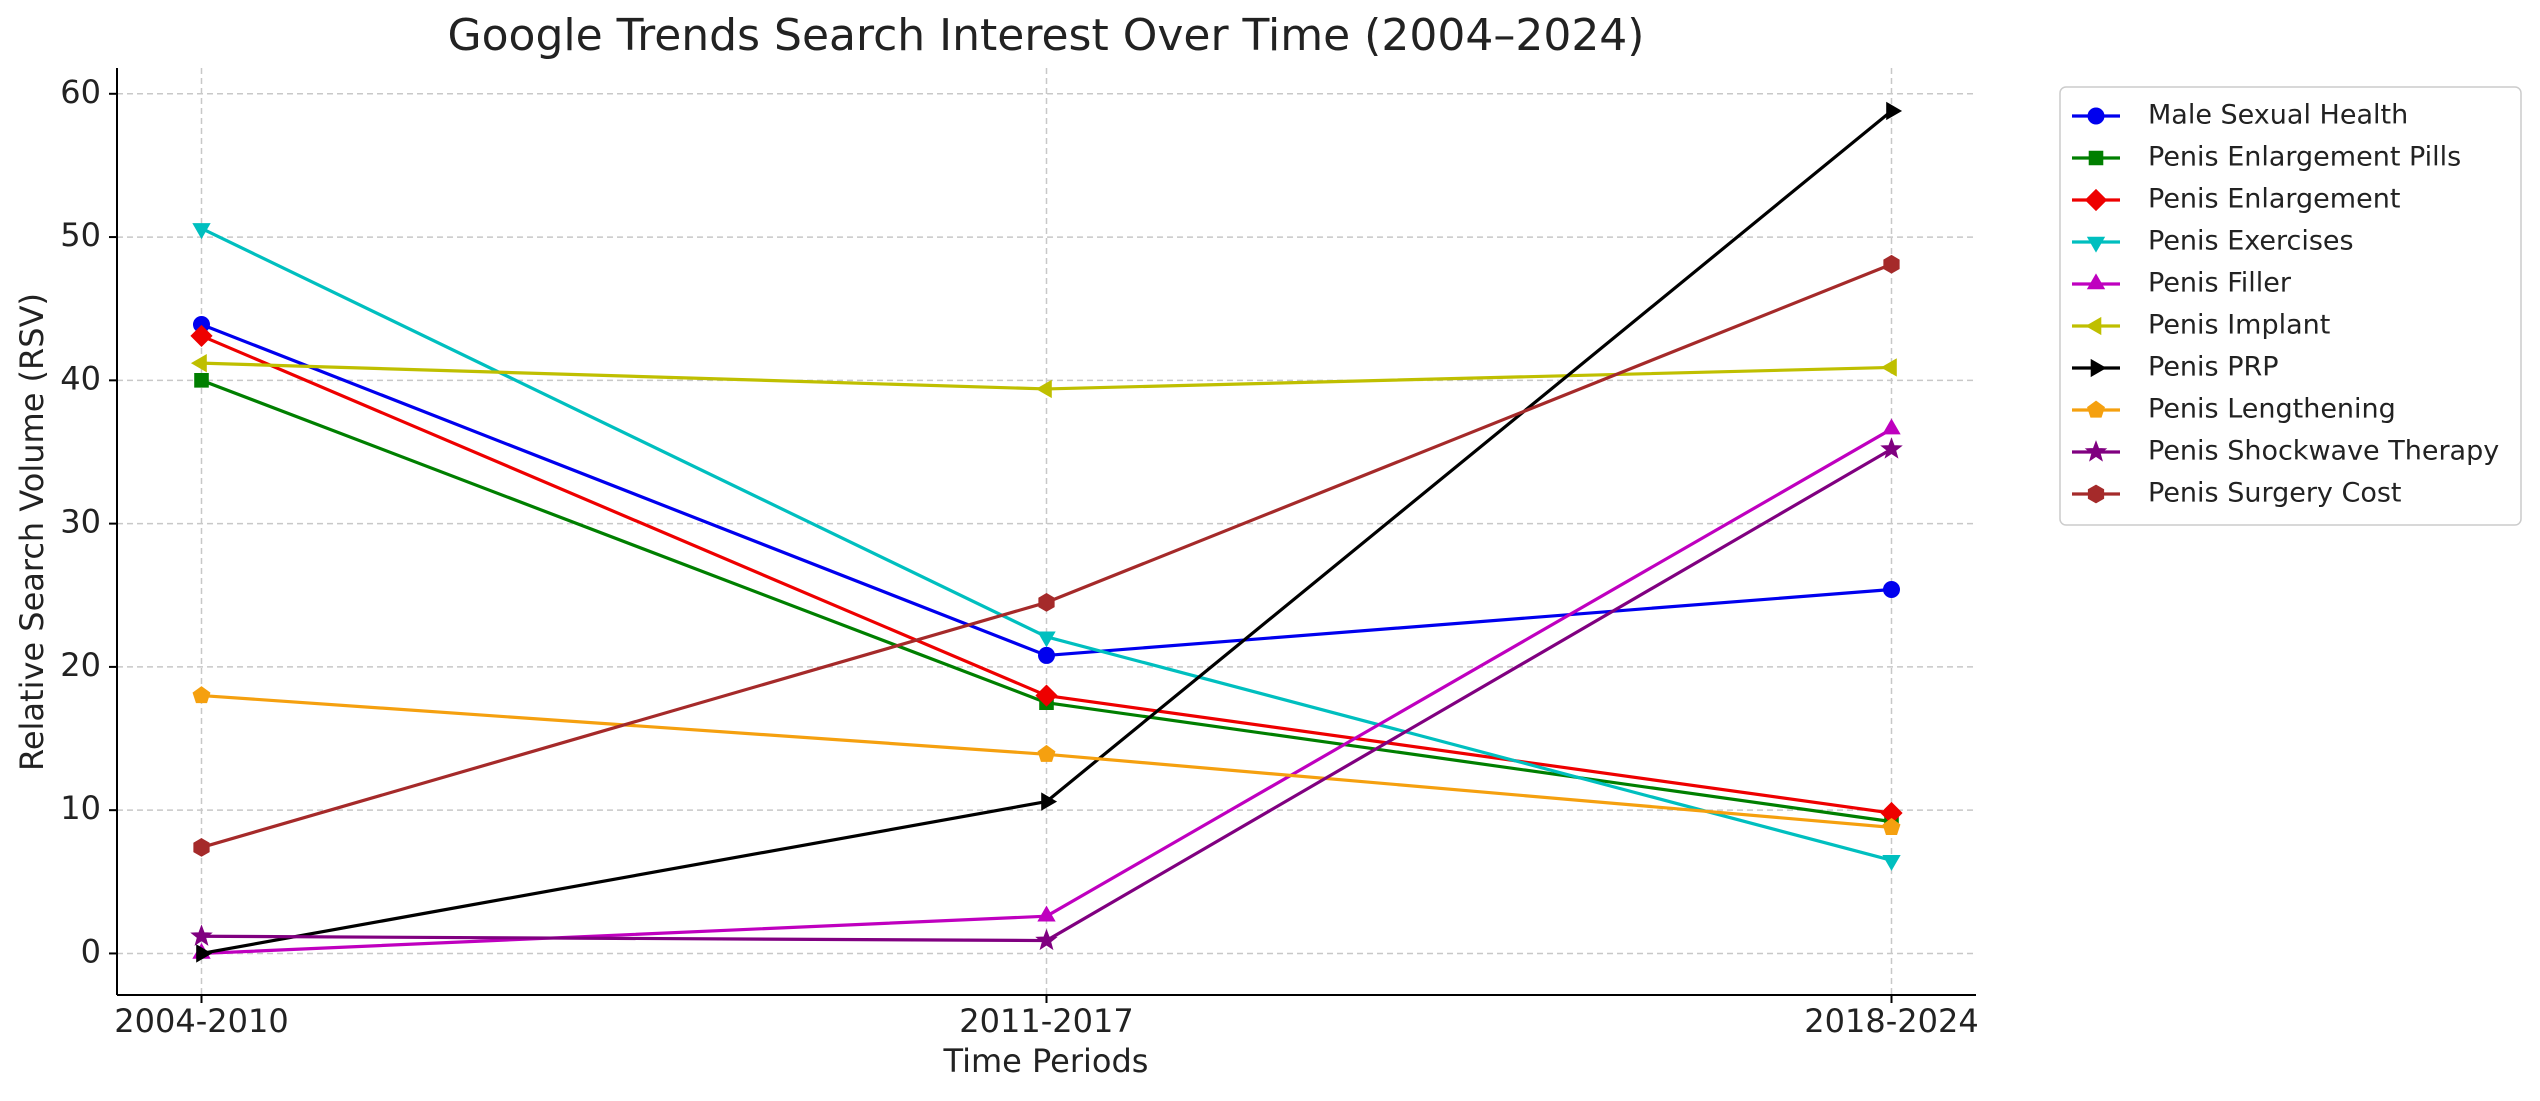 The height and width of the screenshot is (1101, 2540). Describe the element at coordinates (32, 532) in the screenshot. I see `y-axis-label: Relative Search Volume (RSV)` at that location.